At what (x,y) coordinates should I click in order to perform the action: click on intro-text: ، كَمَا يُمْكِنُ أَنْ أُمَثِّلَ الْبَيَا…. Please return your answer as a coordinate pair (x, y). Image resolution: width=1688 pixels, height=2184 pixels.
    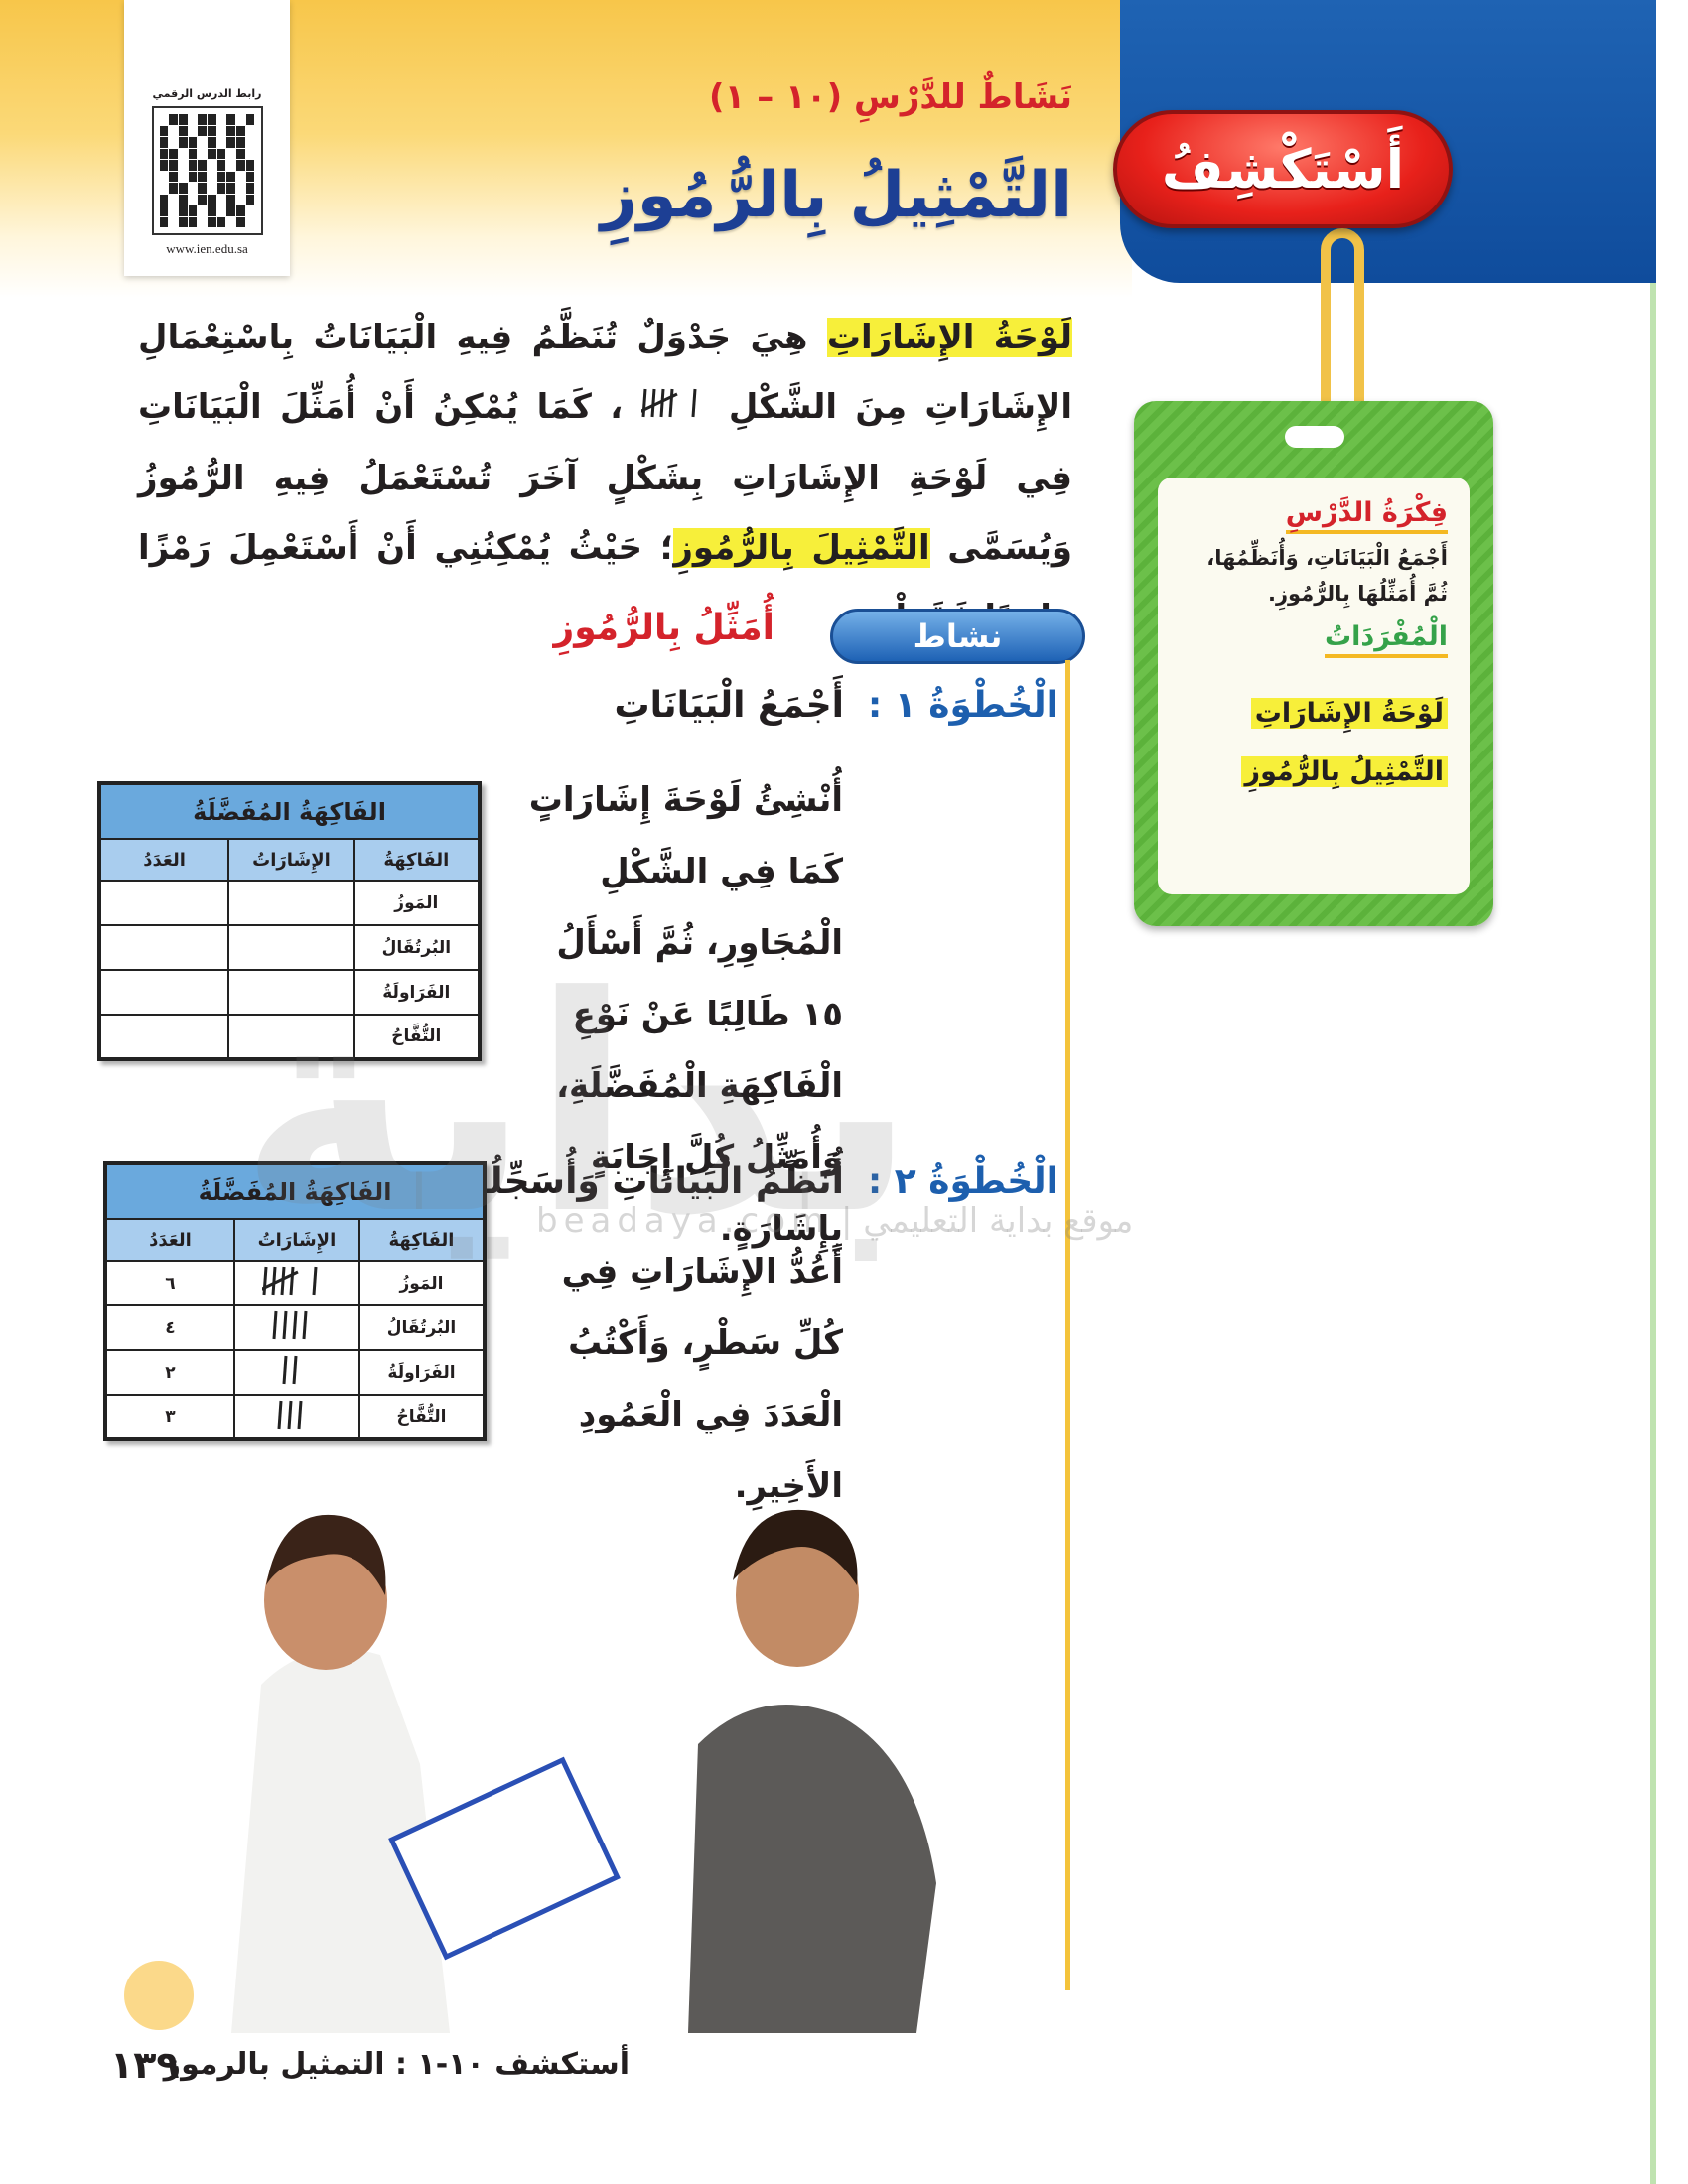
    Looking at the image, I should click on (605, 477).